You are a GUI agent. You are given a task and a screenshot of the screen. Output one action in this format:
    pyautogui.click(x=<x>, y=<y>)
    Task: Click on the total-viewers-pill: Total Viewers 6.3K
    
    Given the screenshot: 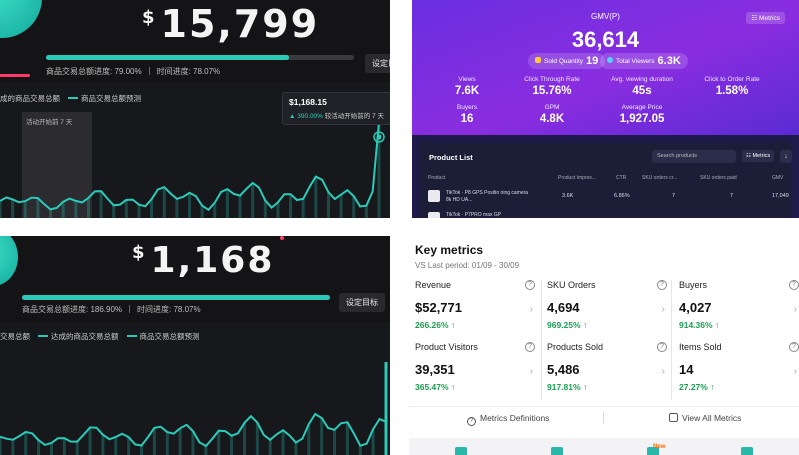 What is the action you would take?
    pyautogui.click(x=644, y=61)
    